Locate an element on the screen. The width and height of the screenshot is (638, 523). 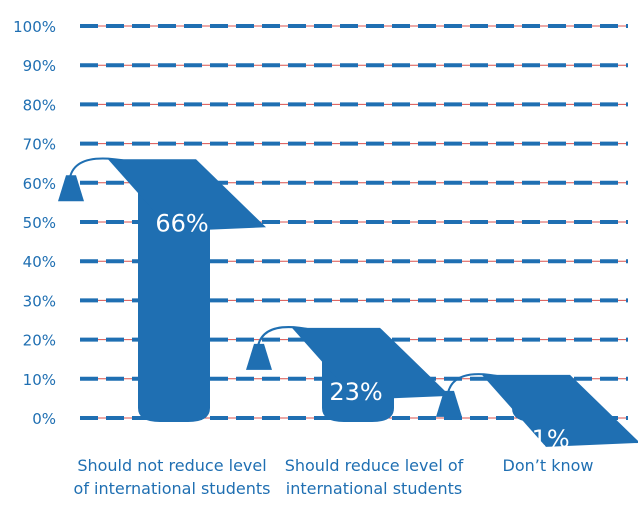
y-tick-label: 100% is located at coordinates (34, 27).